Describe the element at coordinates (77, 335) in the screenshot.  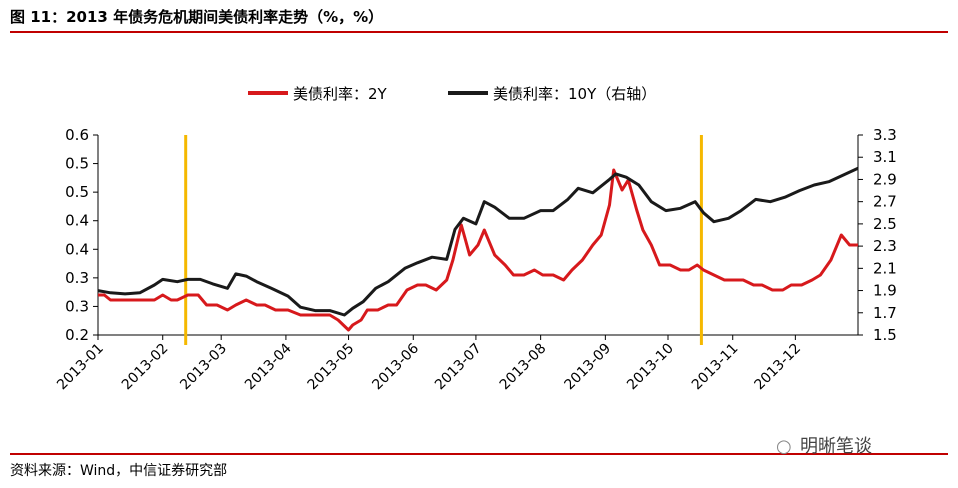
I see `left-tick-label: 0.2` at that location.